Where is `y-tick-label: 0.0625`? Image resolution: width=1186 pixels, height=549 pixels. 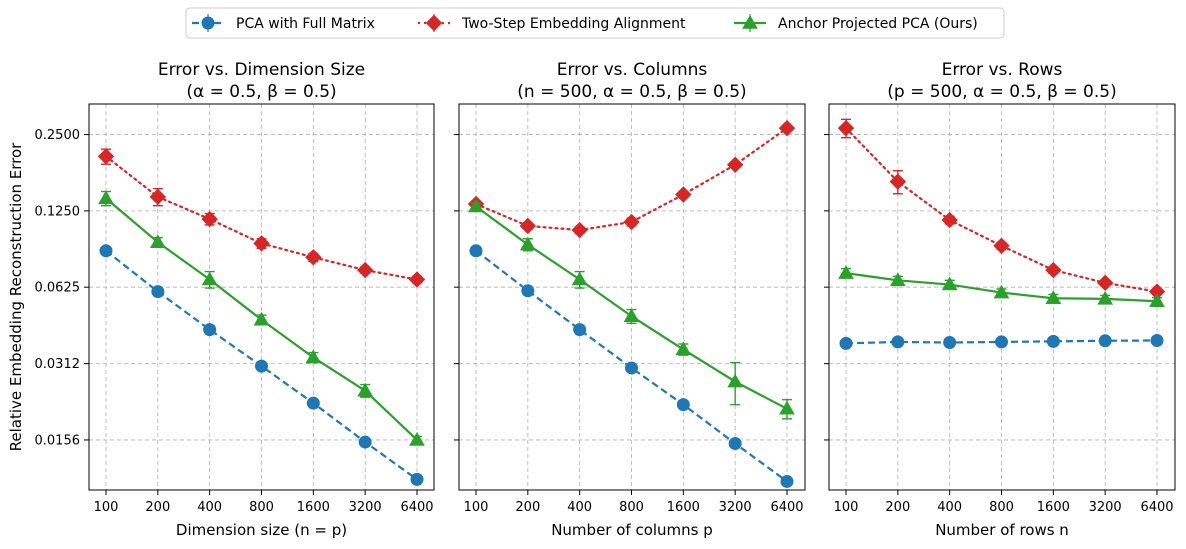 y-tick-label: 0.0625 is located at coordinates (58, 288).